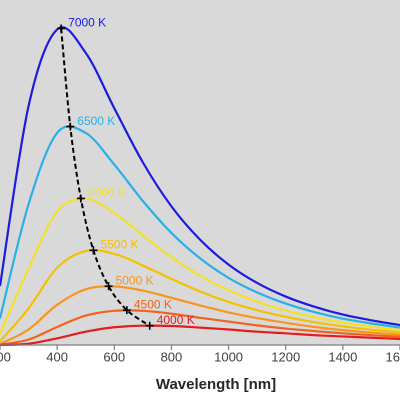 The width and height of the screenshot is (400, 400). Describe the element at coordinates (119, 245) in the screenshot. I see `series-label: 5500 K` at that location.